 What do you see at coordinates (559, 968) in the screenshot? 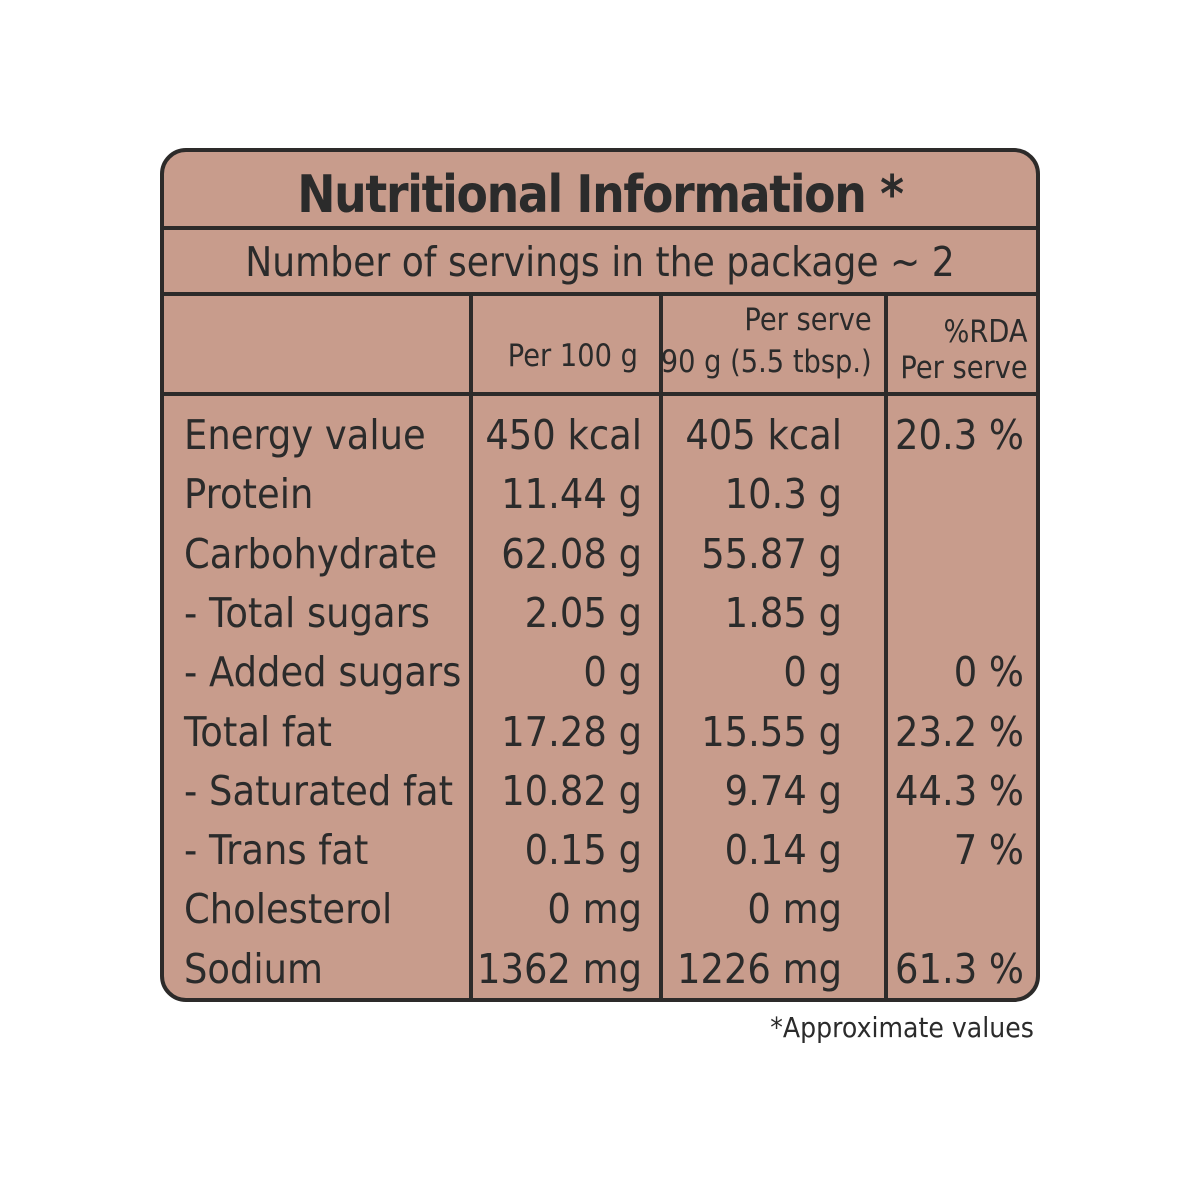
I see `value-per-100g: 1362 mg` at bounding box center [559, 968].